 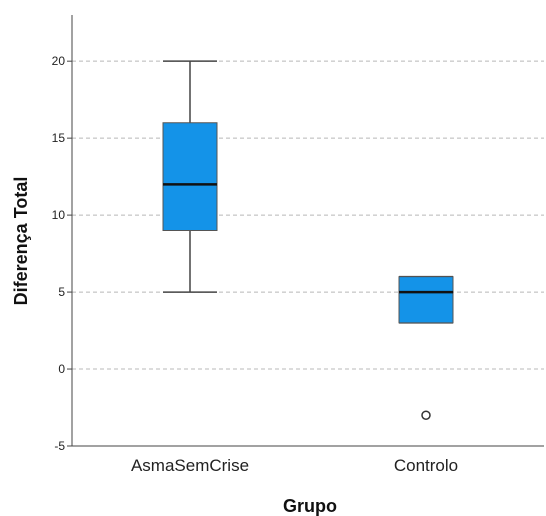 I want to click on y-tick-label: -5, so click(x=59, y=446).